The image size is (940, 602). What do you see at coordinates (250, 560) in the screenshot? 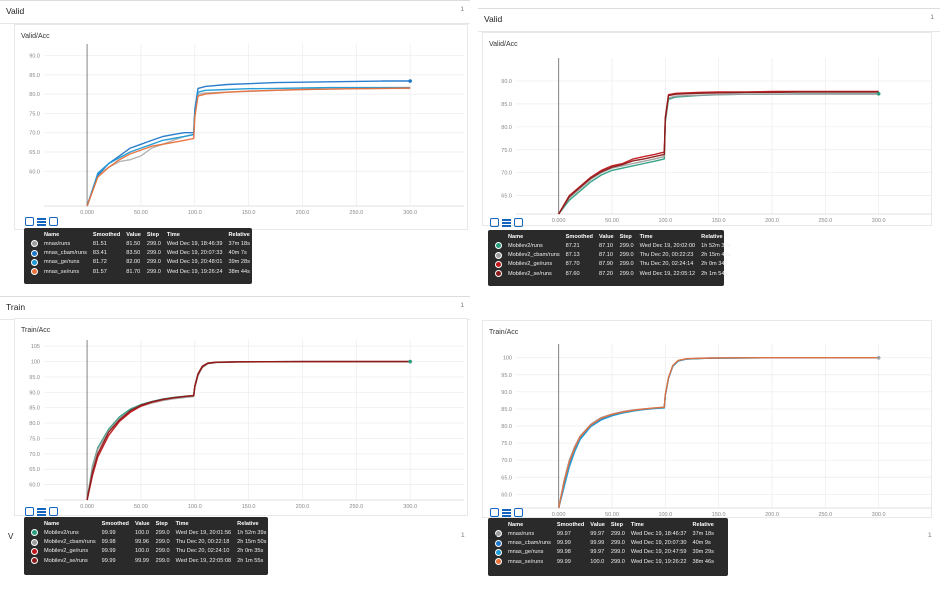
I see `tooltip-cell-relative: 2h 1m 55s` at bounding box center [250, 560].